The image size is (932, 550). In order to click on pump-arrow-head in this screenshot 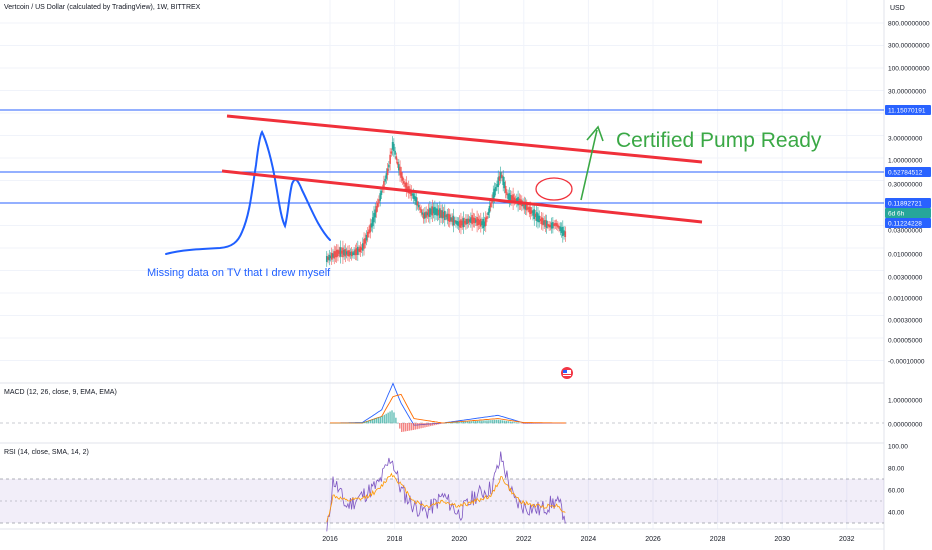, I will do `click(595, 133)`.